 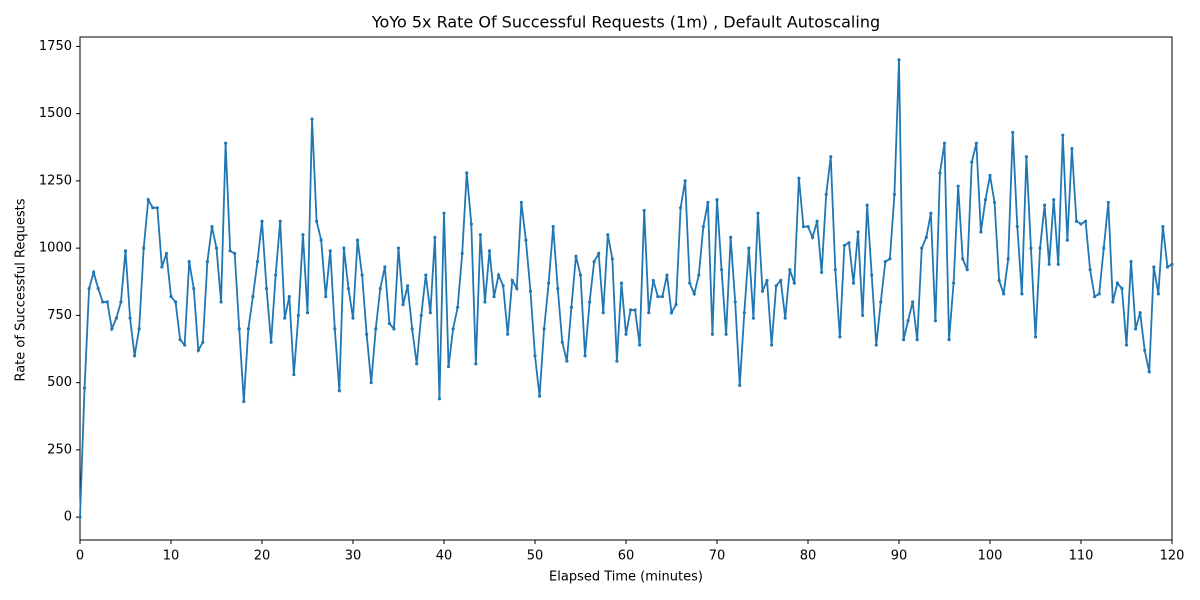 I want to click on x-axis-label: Elapsed Time (minutes), so click(x=626, y=577).